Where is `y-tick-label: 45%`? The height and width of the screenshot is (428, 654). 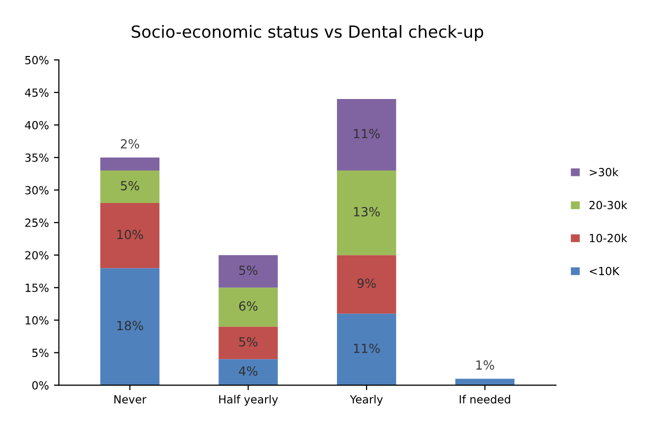
y-tick-label: 45% is located at coordinates (36, 92).